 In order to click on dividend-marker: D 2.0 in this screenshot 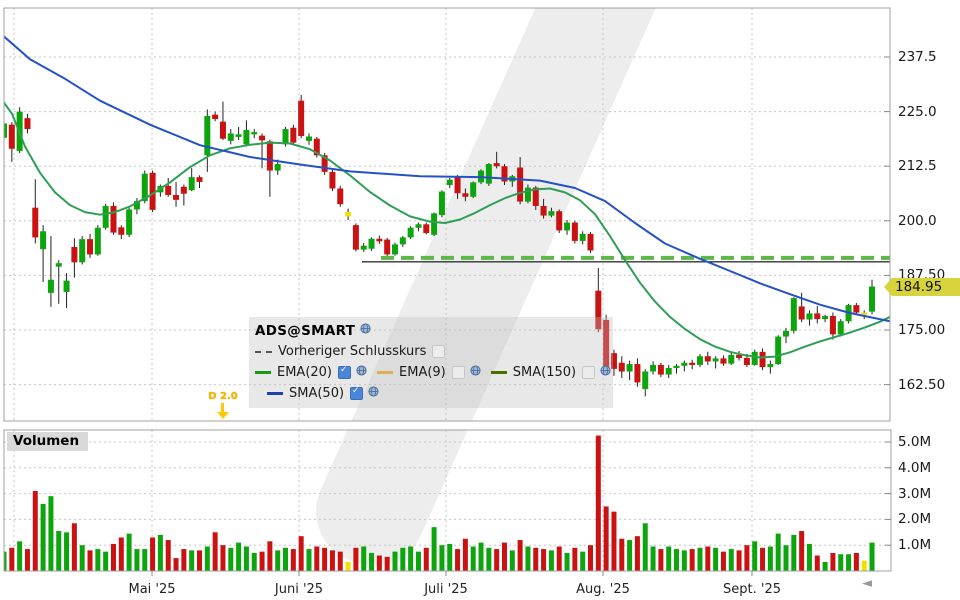, I will do `click(223, 405)`.